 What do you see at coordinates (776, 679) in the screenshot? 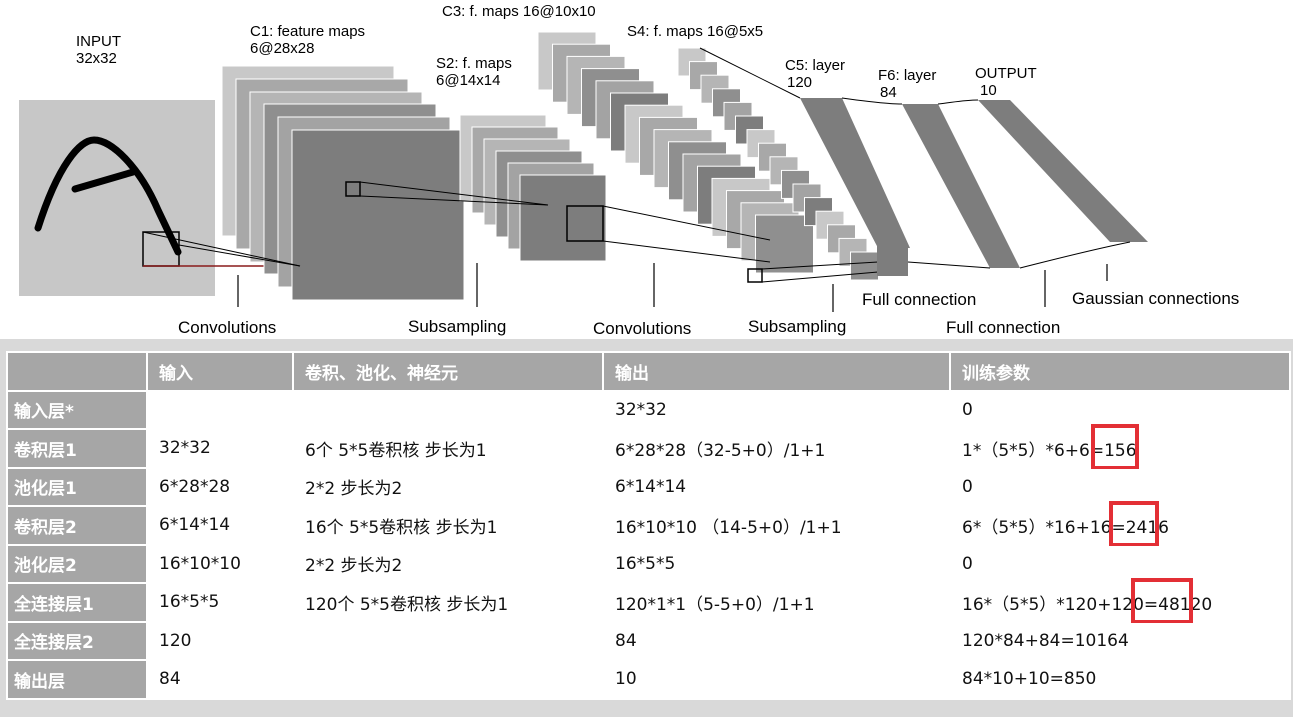
I see `cell-output: 10` at bounding box center [776, 679].